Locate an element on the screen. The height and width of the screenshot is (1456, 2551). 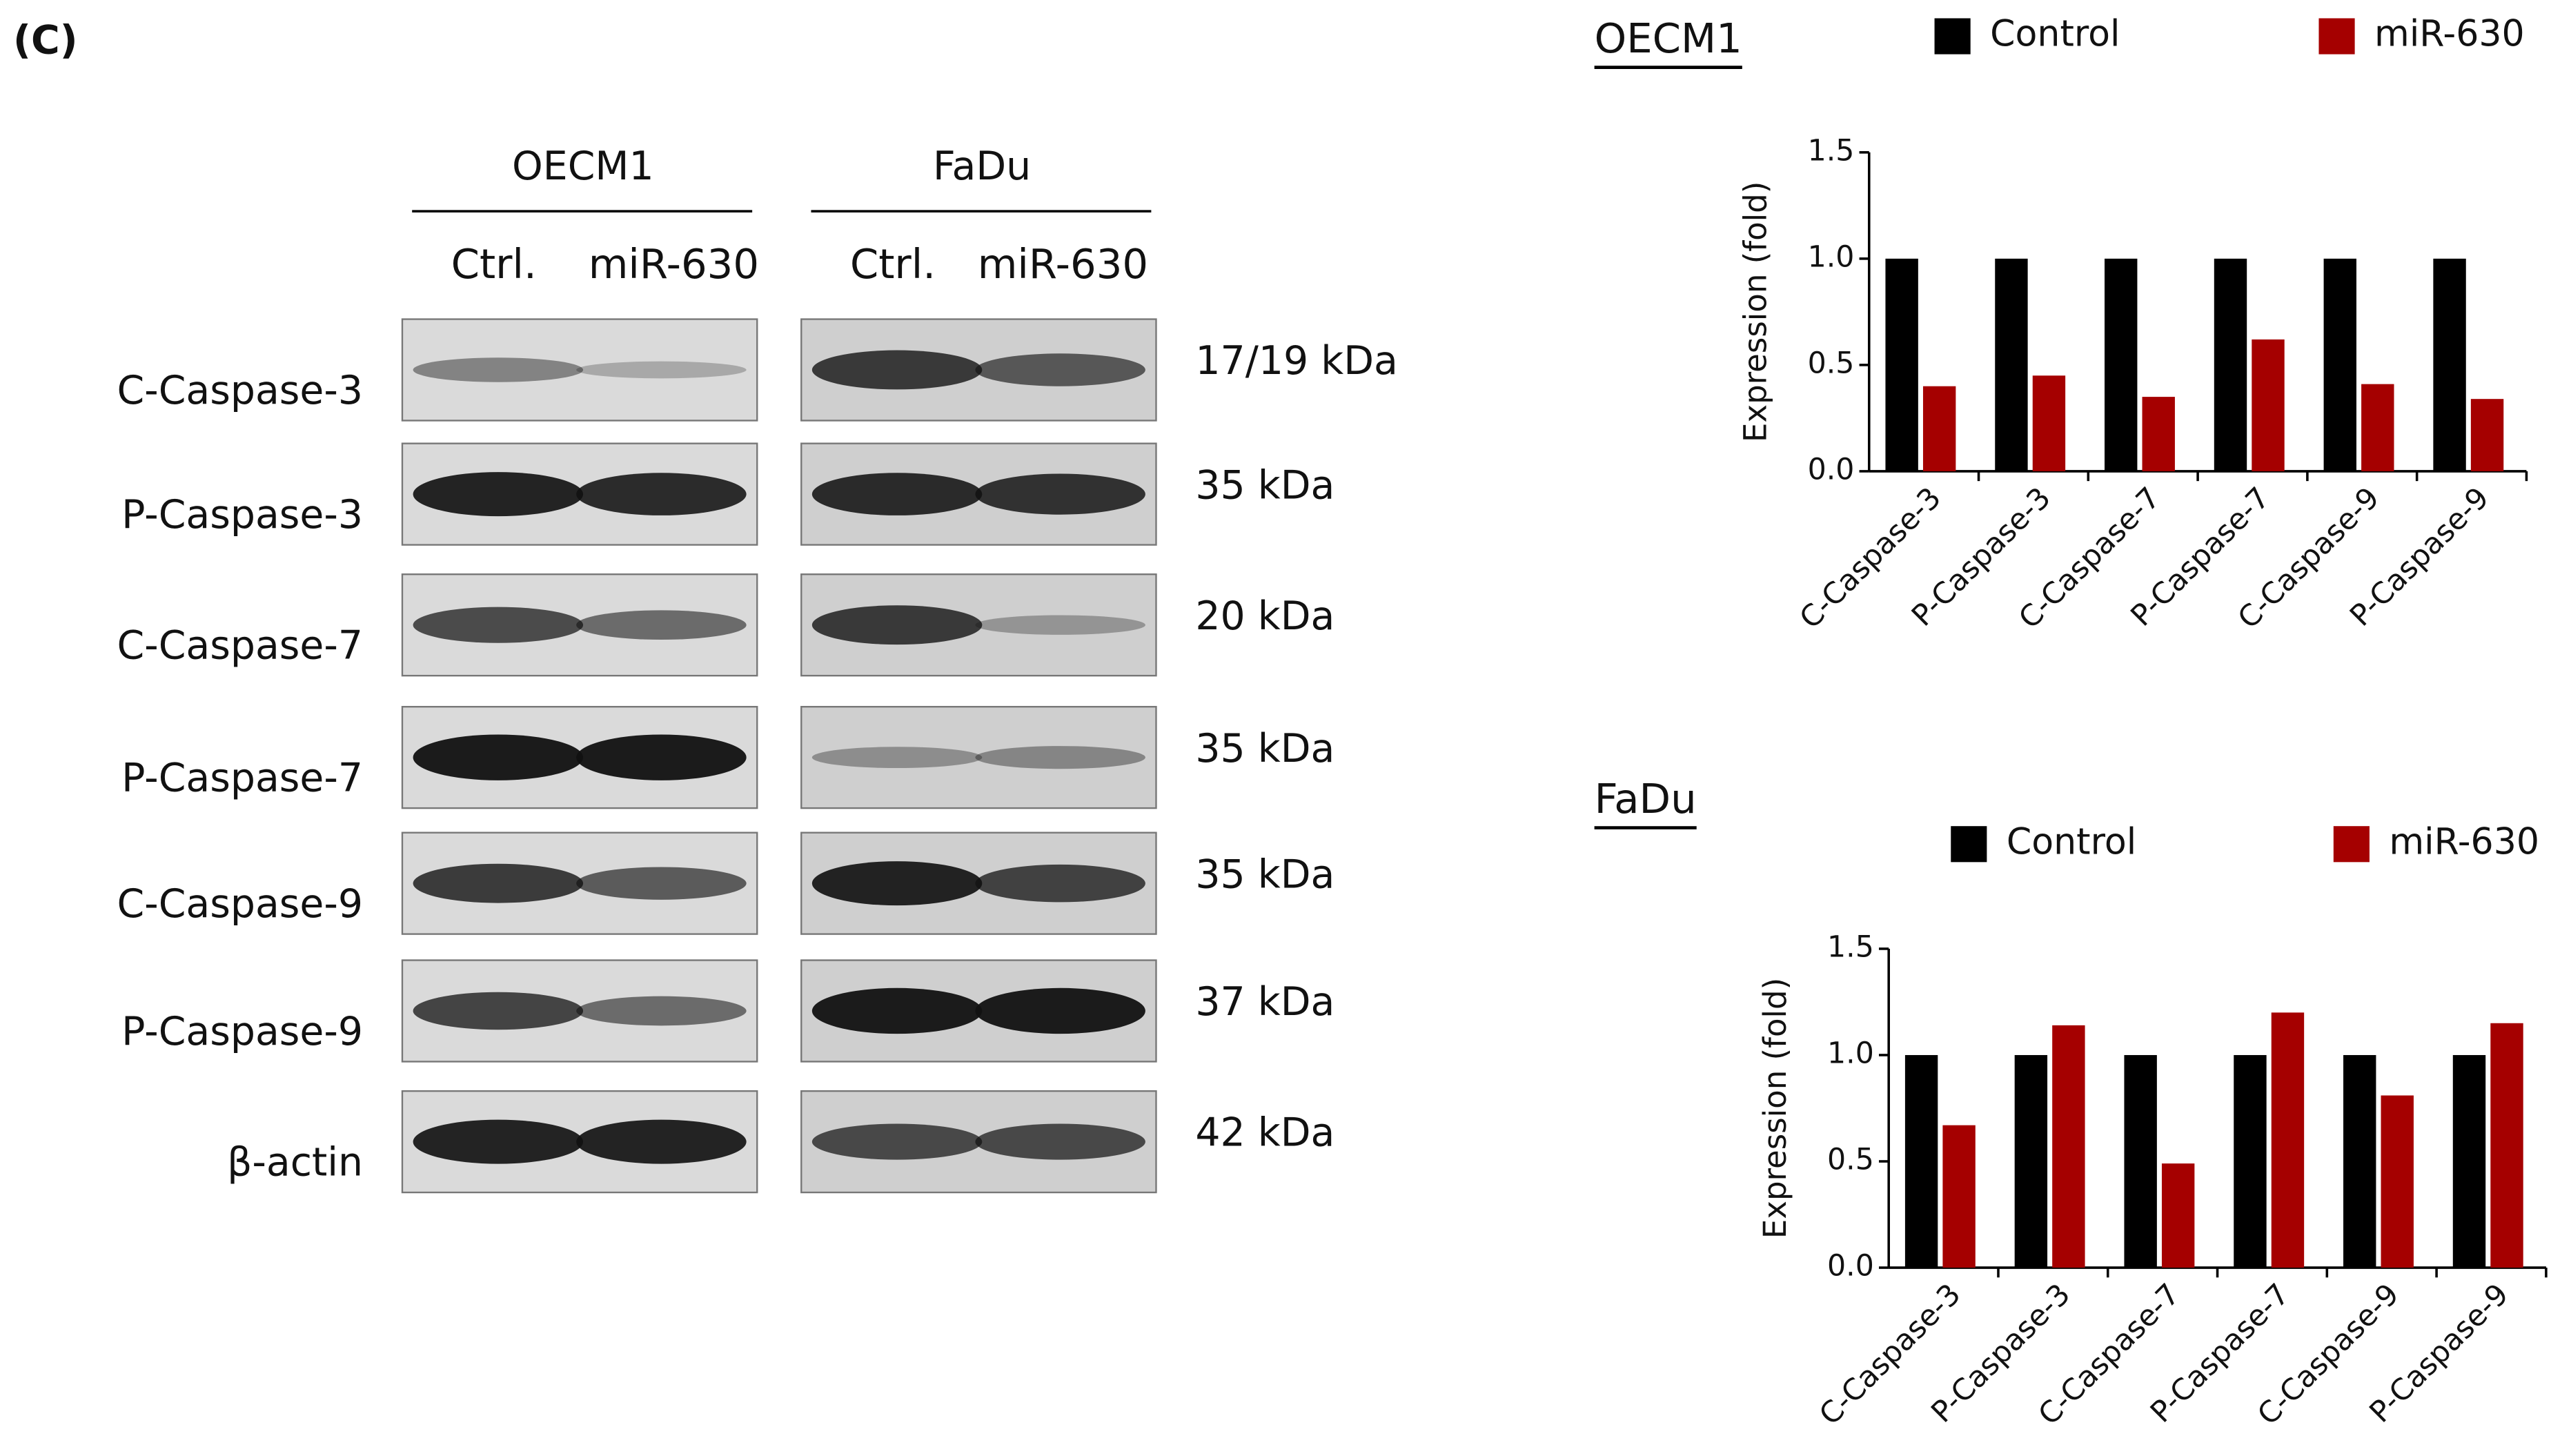
chart-title: OECM1 is located at coordinates (1668, 38).